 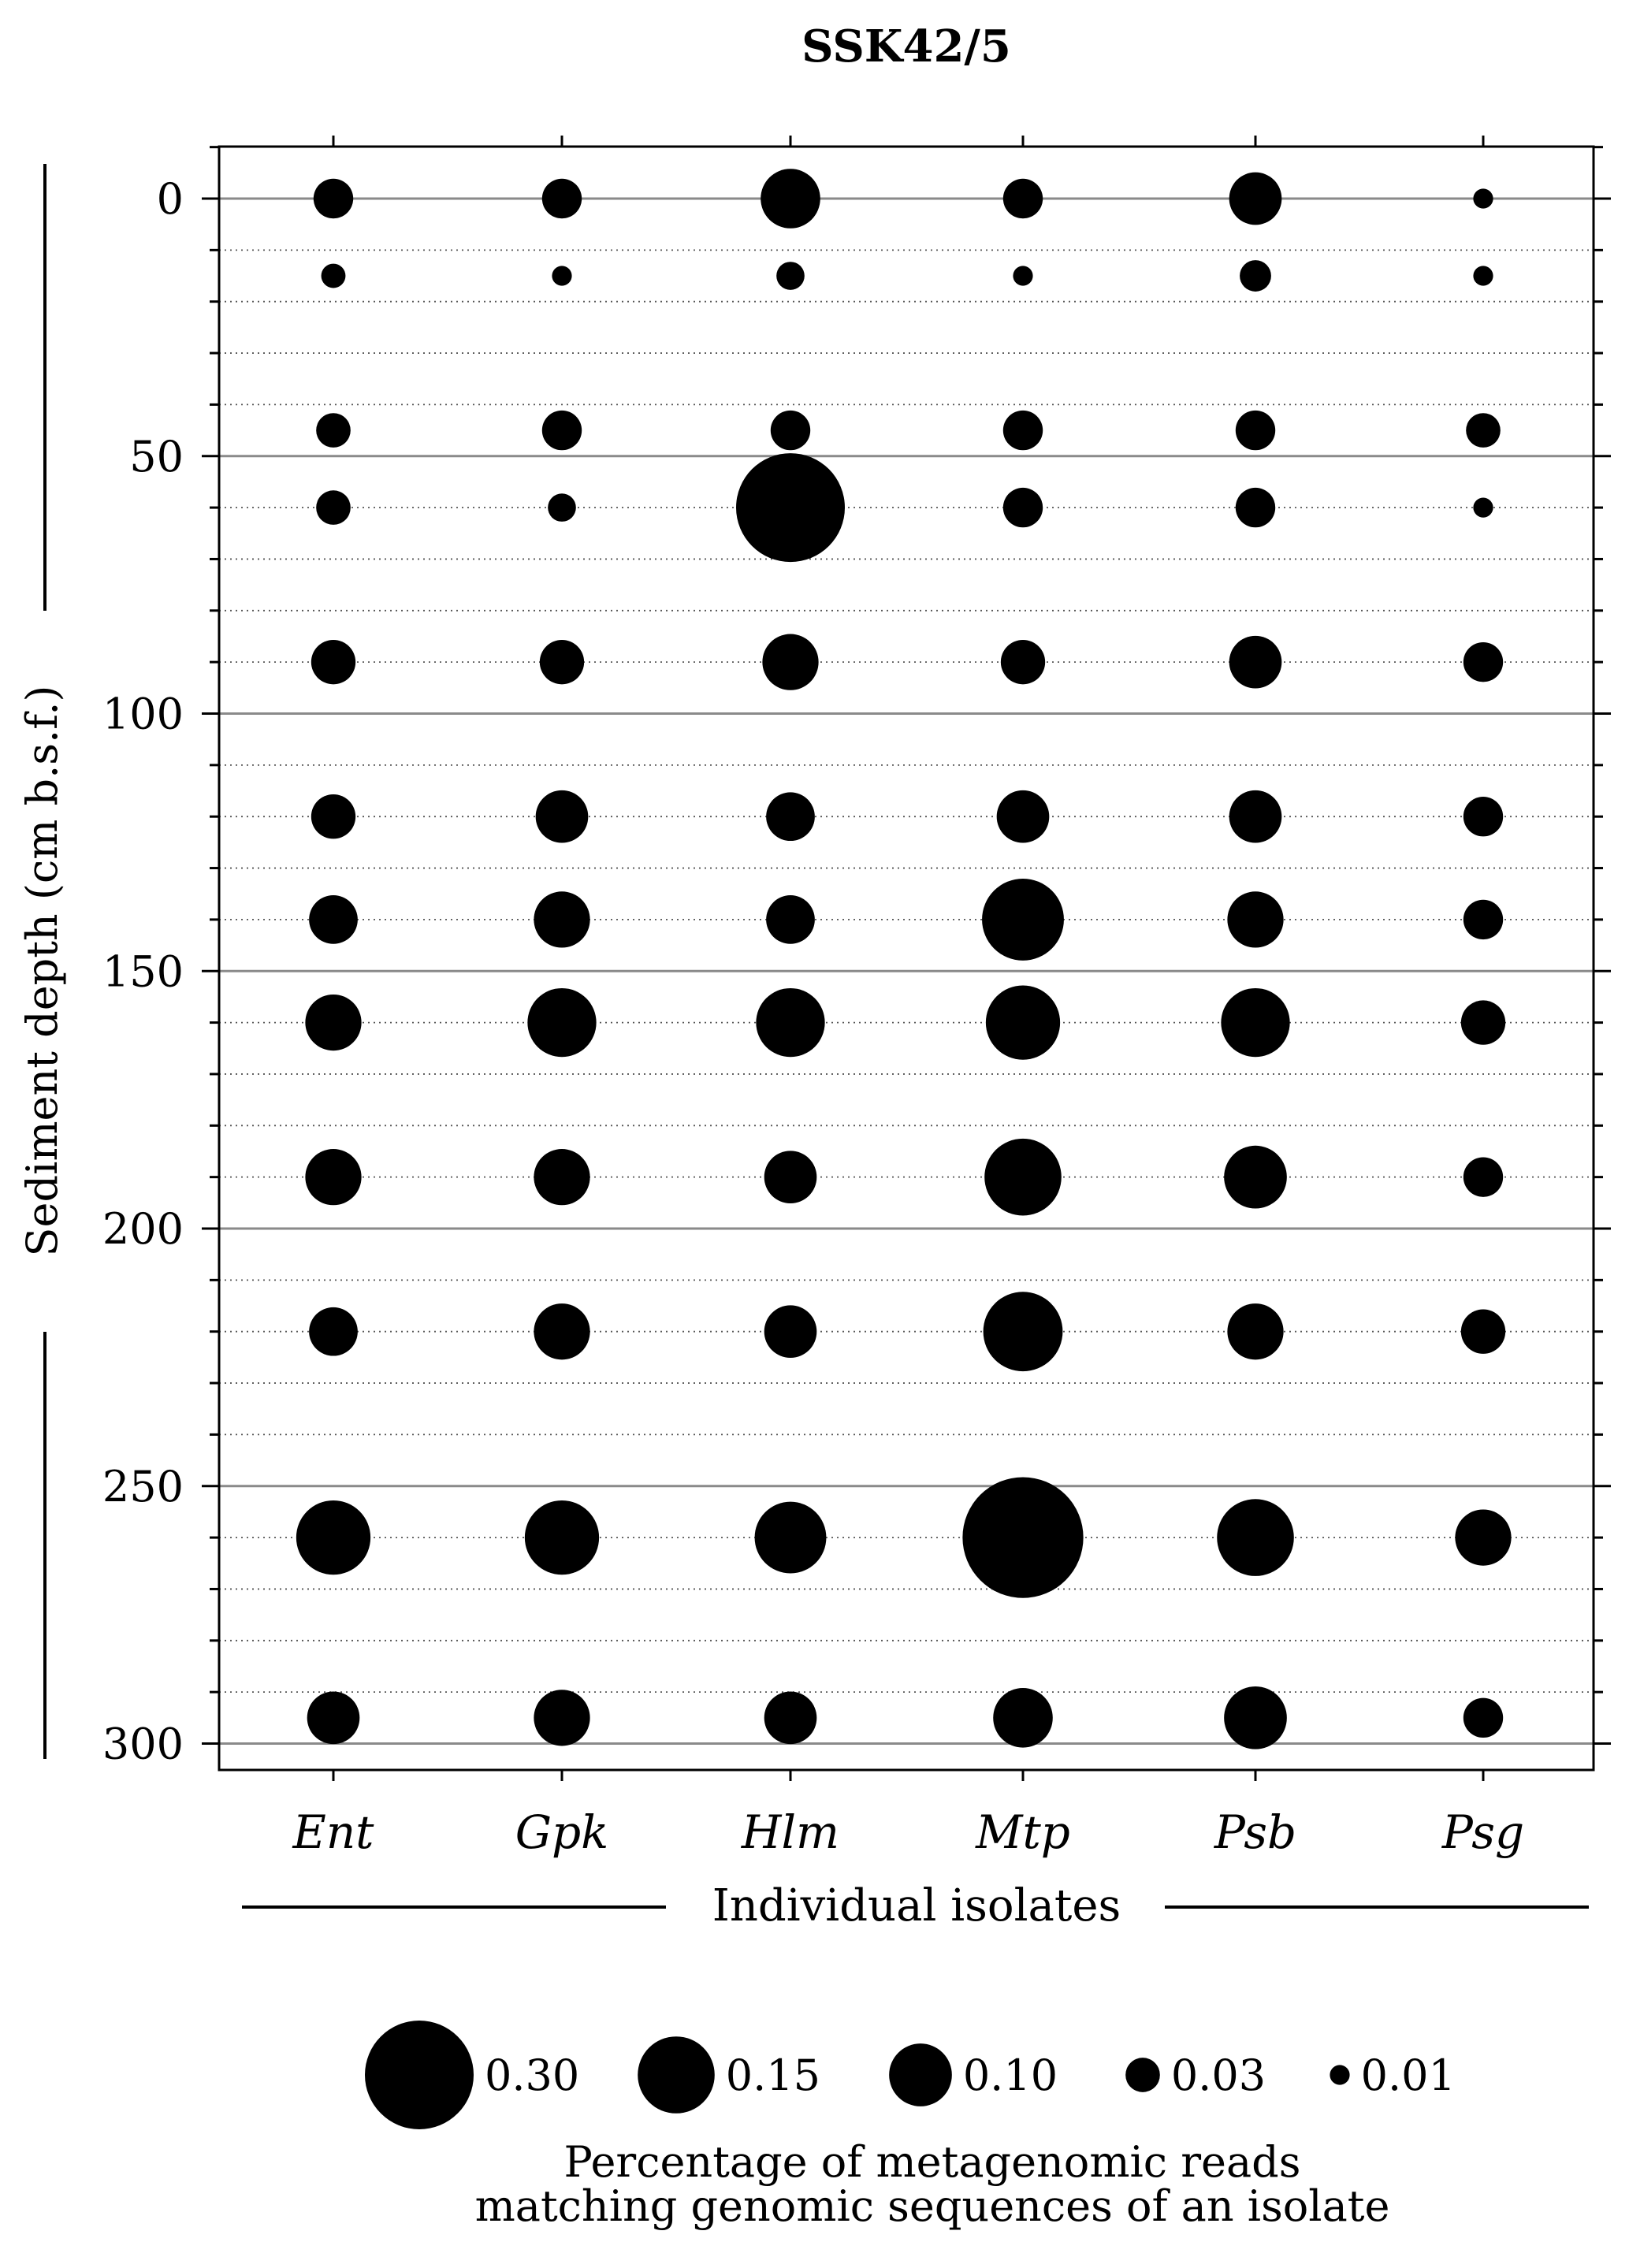 What do you see at coordinates (143, 1744) in the screenshot?
I see `y-tick-label: 300` at bounding box center [143, 1744].